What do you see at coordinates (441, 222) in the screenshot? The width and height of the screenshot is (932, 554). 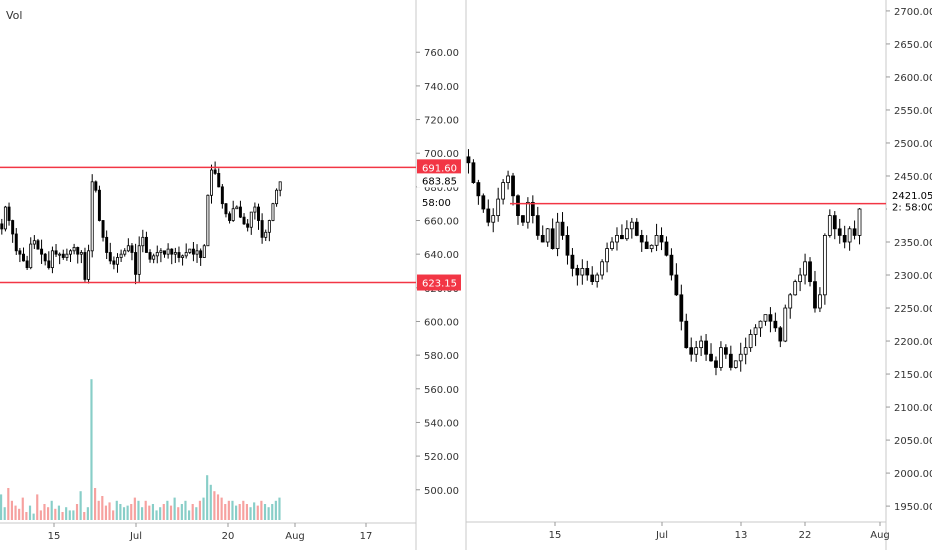 I see `y-tick-label: 660.00` at bounding box center [441, 222].